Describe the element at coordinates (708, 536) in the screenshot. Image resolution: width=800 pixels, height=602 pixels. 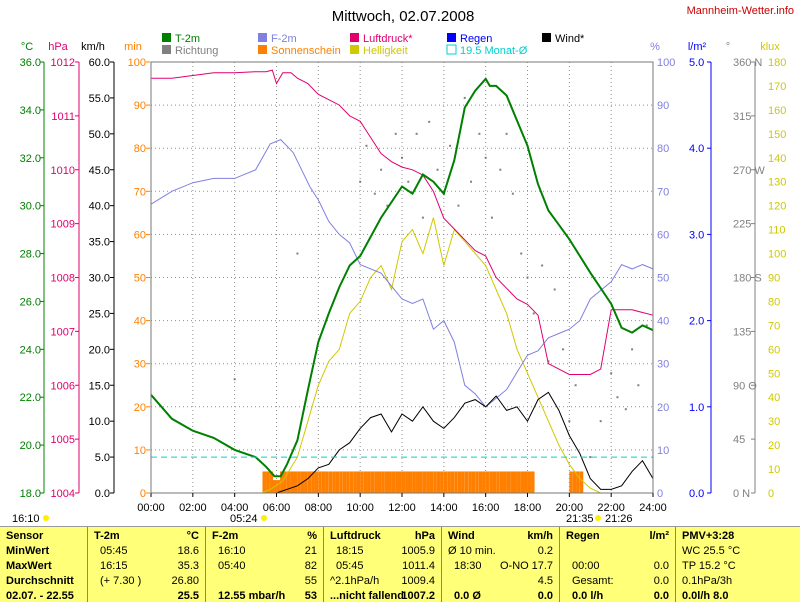
I see `stats-pmv-header: PMV+3:28` at that location.